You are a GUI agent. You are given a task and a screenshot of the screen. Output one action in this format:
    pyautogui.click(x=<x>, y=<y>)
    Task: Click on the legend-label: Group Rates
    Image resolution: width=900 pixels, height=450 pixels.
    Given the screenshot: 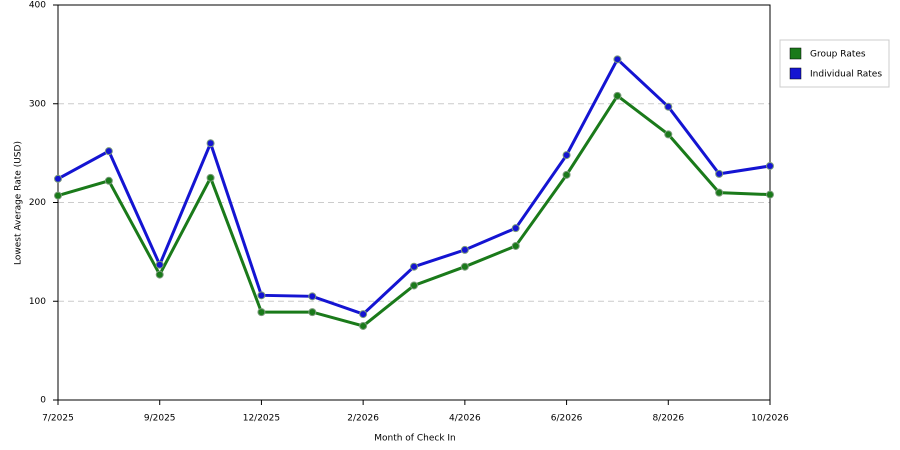 What is the action you would take?
    pyautogui.click(x=838, y=55)
    